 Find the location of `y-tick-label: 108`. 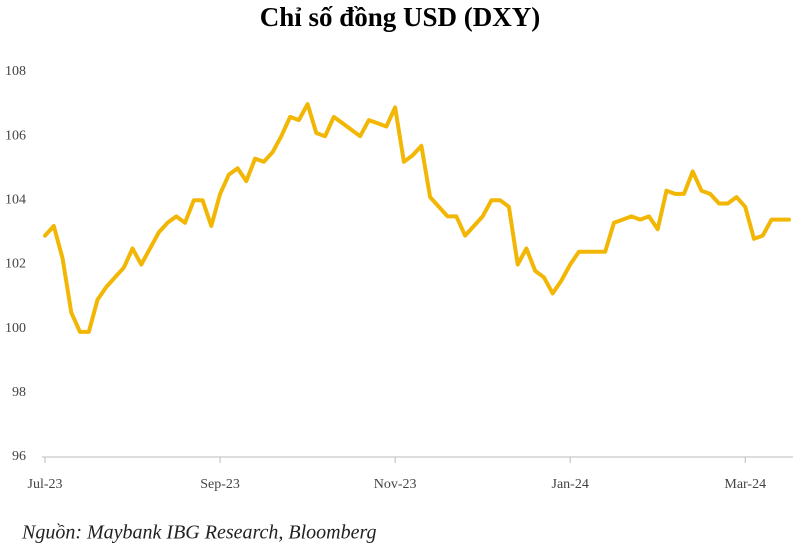

y-tick-label: 108 is located at coordinates (15, 71).